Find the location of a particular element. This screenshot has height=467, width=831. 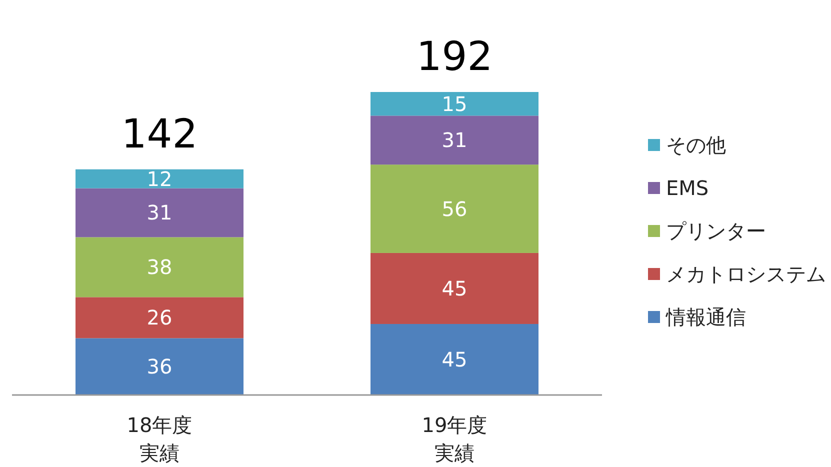

data-label: 36 is located at coordinates (159, 366).